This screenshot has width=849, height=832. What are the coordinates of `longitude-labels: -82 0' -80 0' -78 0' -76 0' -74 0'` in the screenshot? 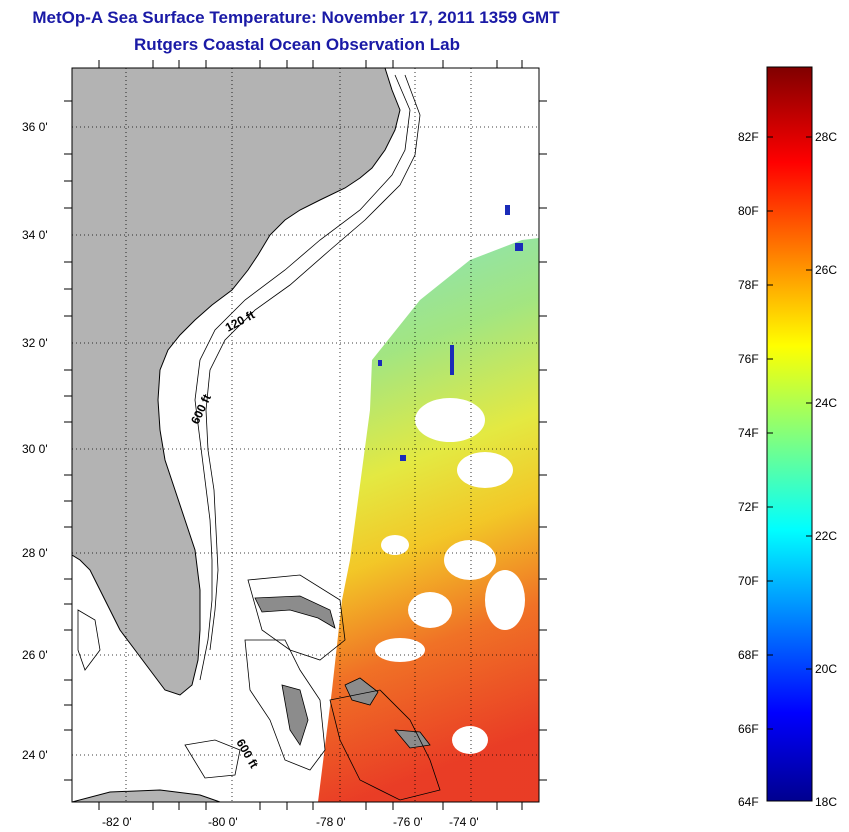 It's located at (290, 822).